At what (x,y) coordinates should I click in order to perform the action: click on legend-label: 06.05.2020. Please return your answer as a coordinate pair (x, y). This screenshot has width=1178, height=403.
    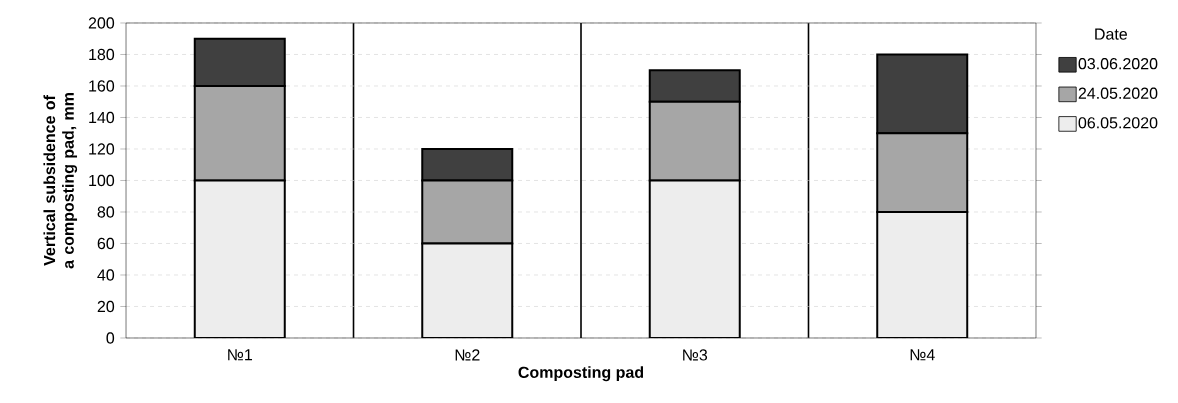
    Looking at the image, I should click on (1118, 123).